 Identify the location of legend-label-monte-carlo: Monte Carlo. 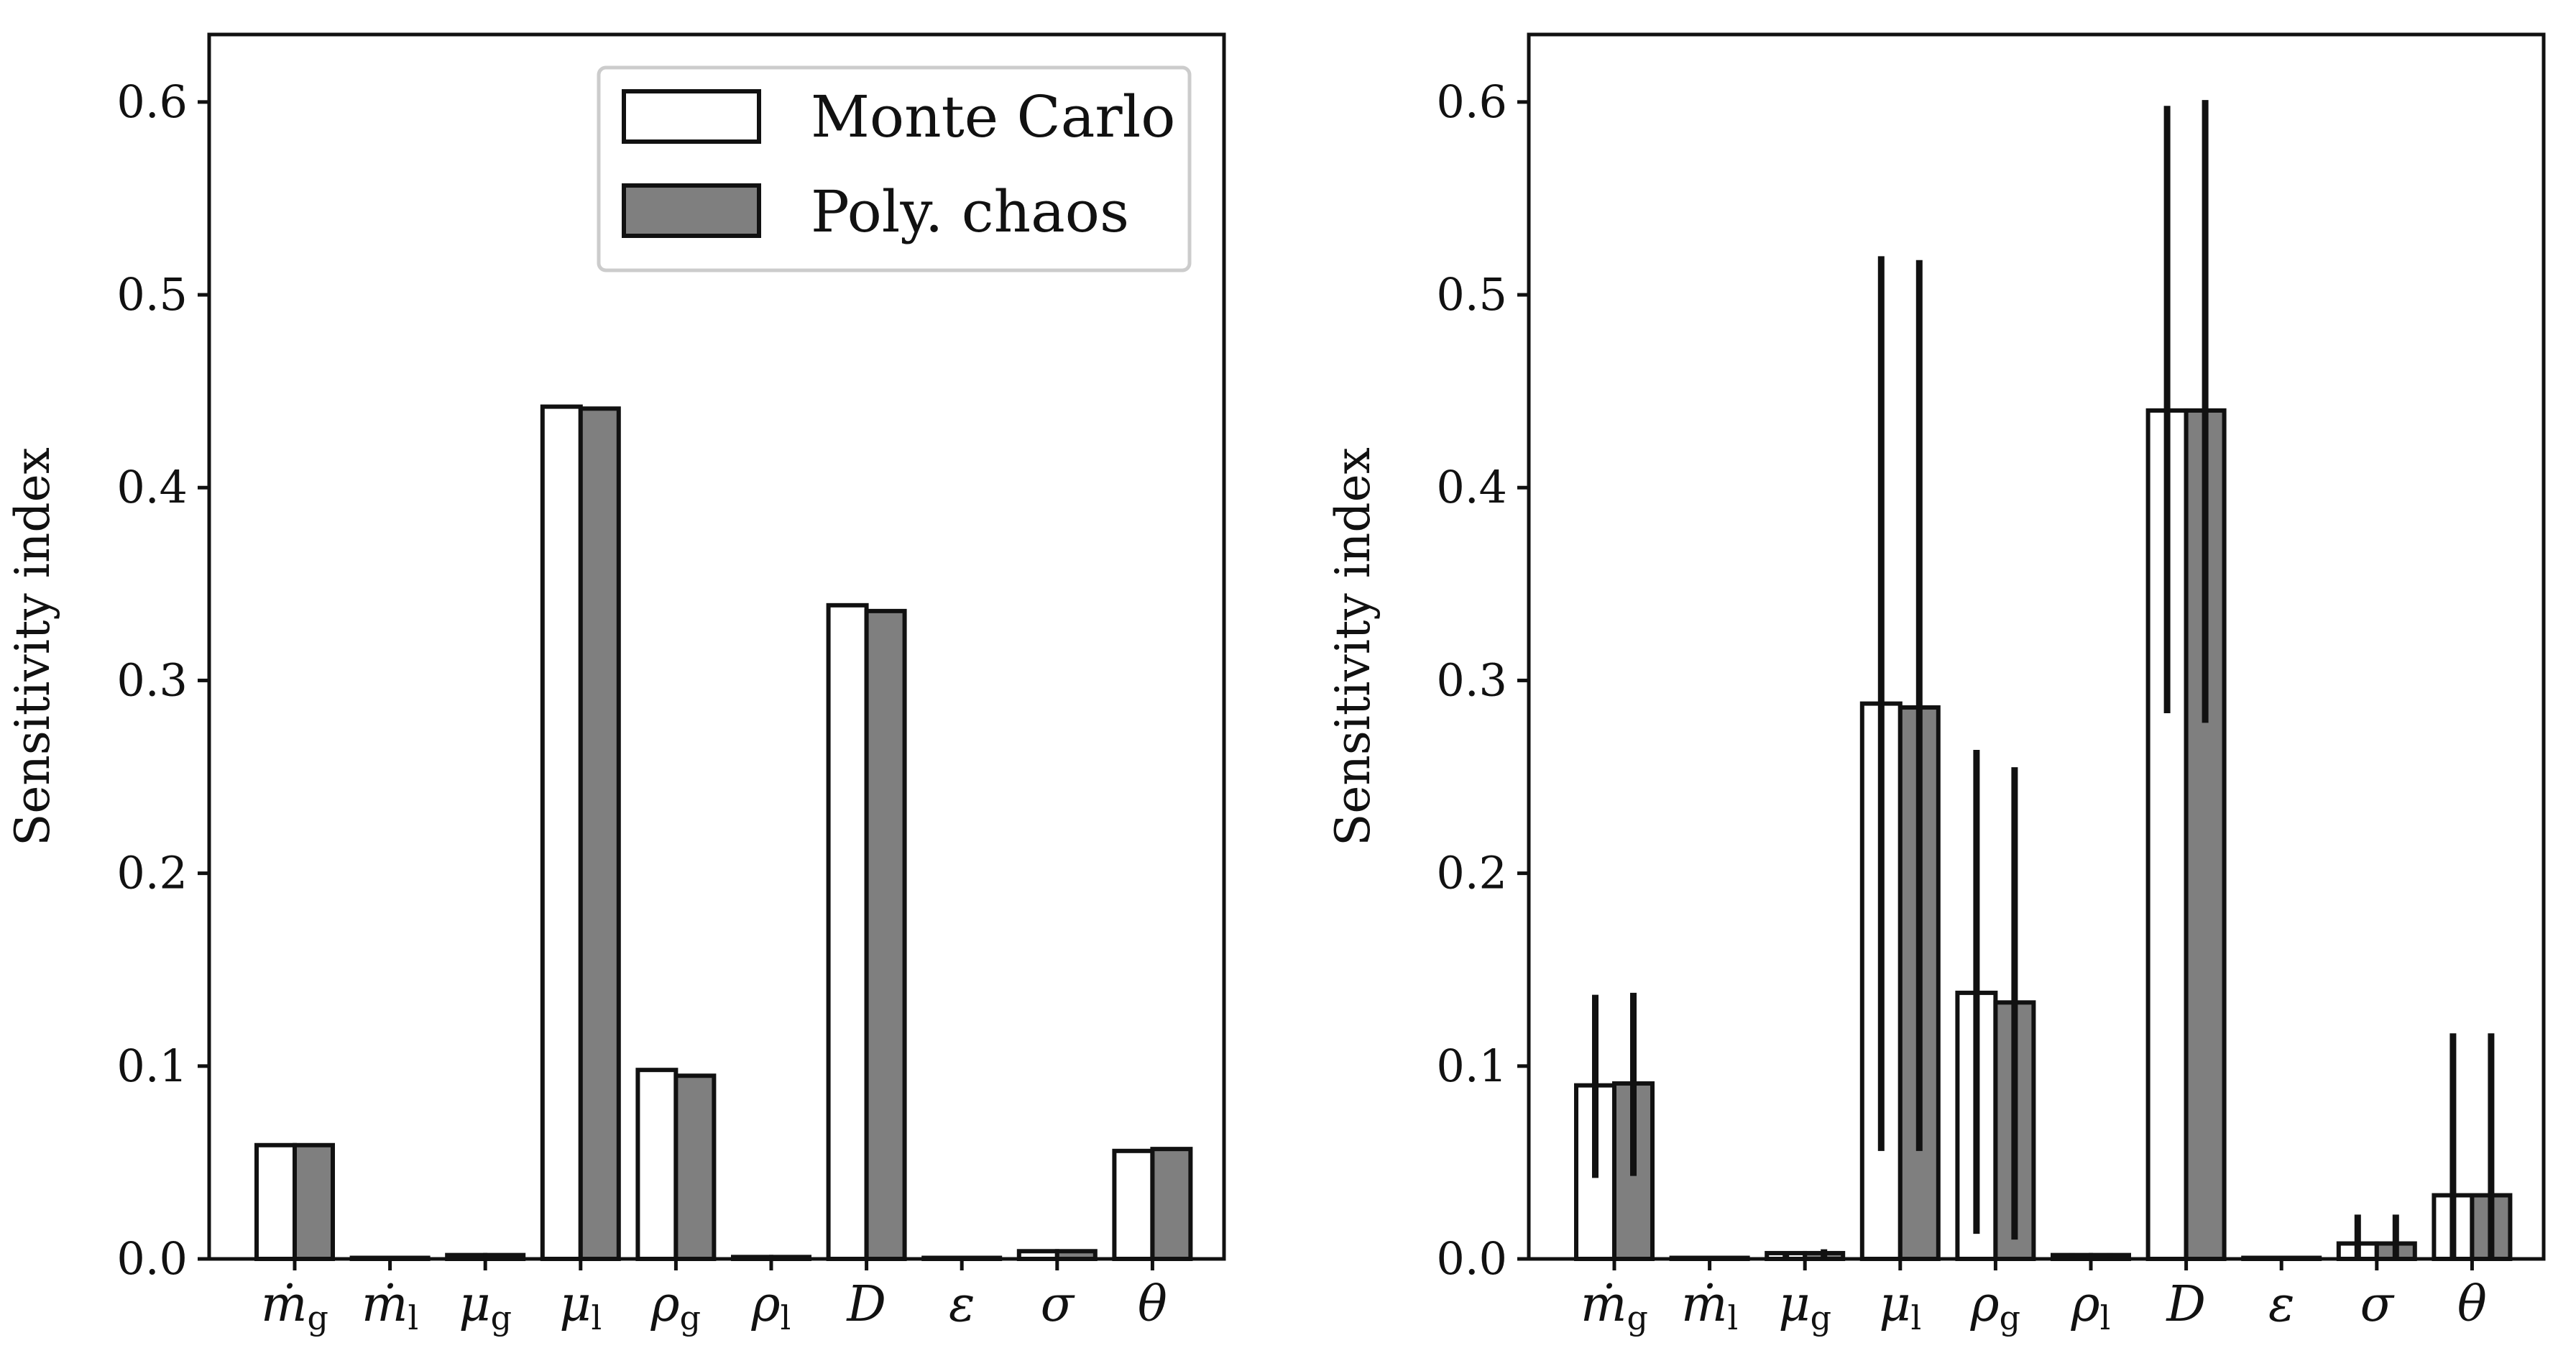
(993, 116).